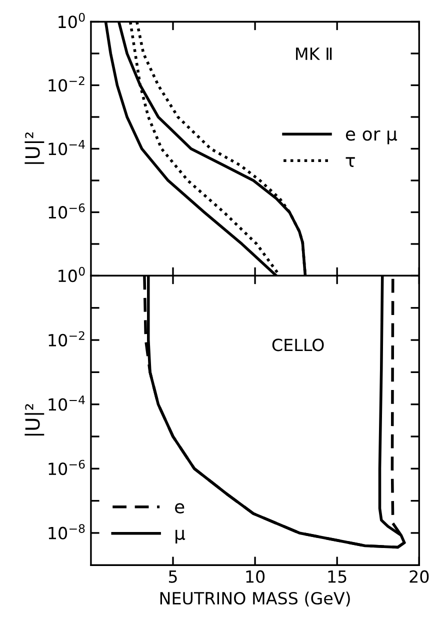  I want to click on x-tick-label: 5, so click(172, 576).